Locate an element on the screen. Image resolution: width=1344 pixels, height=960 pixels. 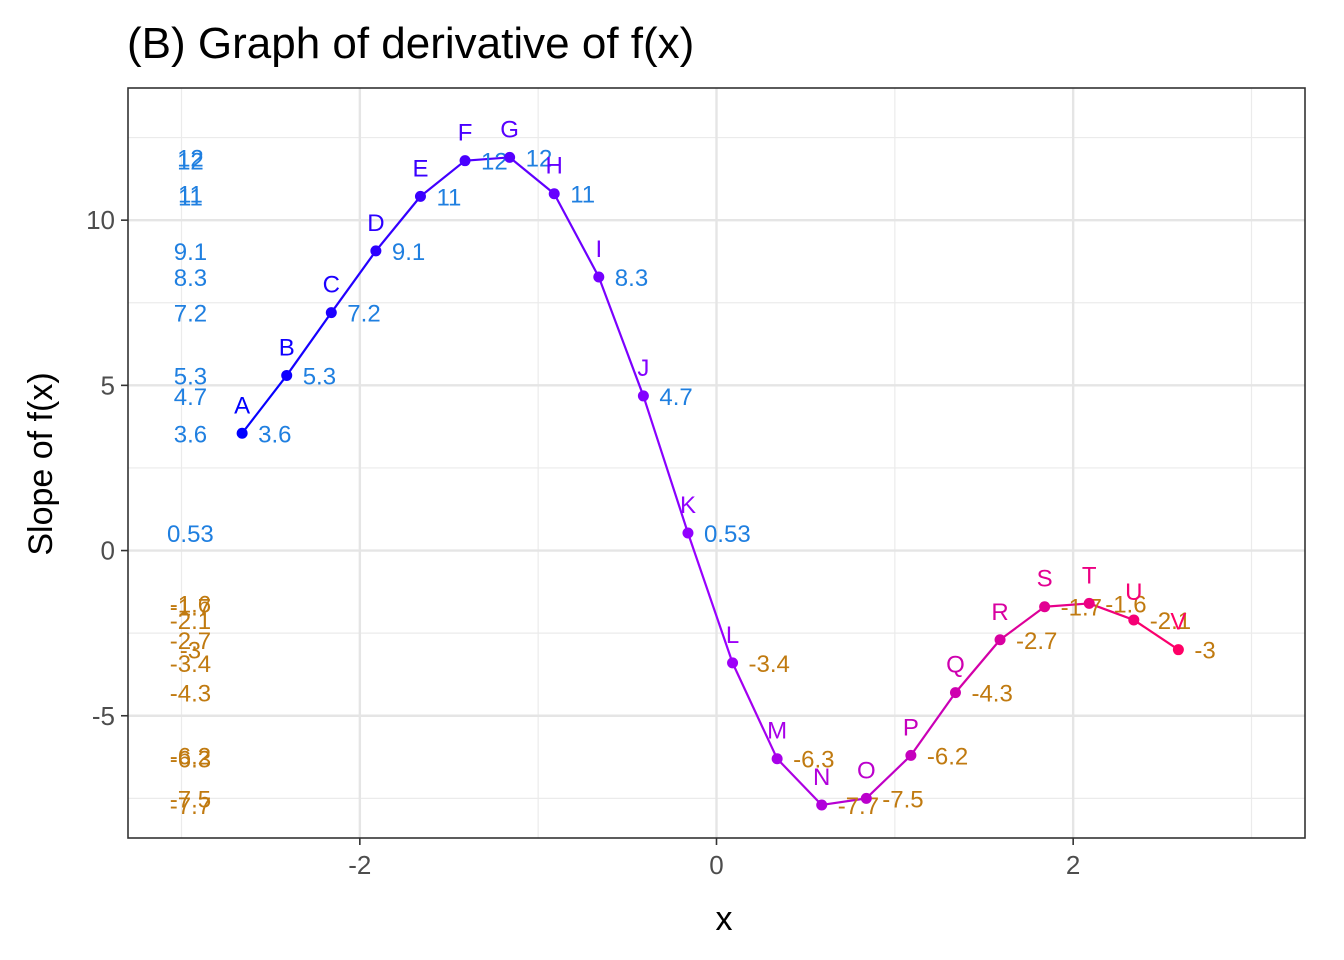
data-point-n is located at coordinates (822, 805).